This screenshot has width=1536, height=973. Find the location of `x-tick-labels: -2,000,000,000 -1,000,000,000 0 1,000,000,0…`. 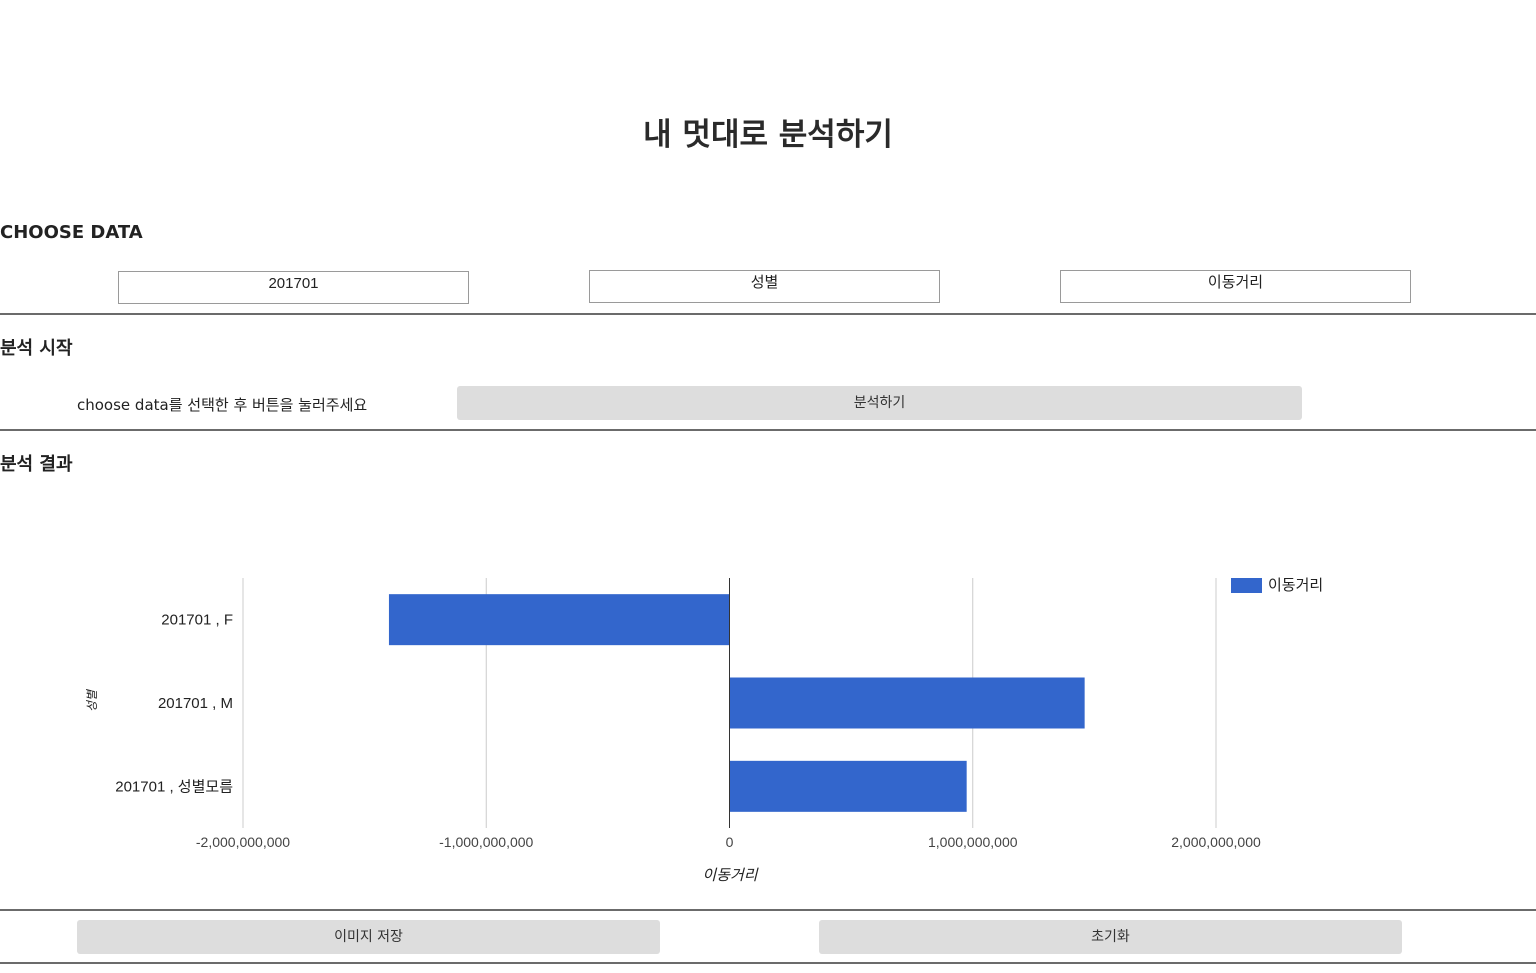

x-tick-labels: -2,000,000,000 -1,000,000,000 0 1,000,000,0… is located at coordinates (728, 842).